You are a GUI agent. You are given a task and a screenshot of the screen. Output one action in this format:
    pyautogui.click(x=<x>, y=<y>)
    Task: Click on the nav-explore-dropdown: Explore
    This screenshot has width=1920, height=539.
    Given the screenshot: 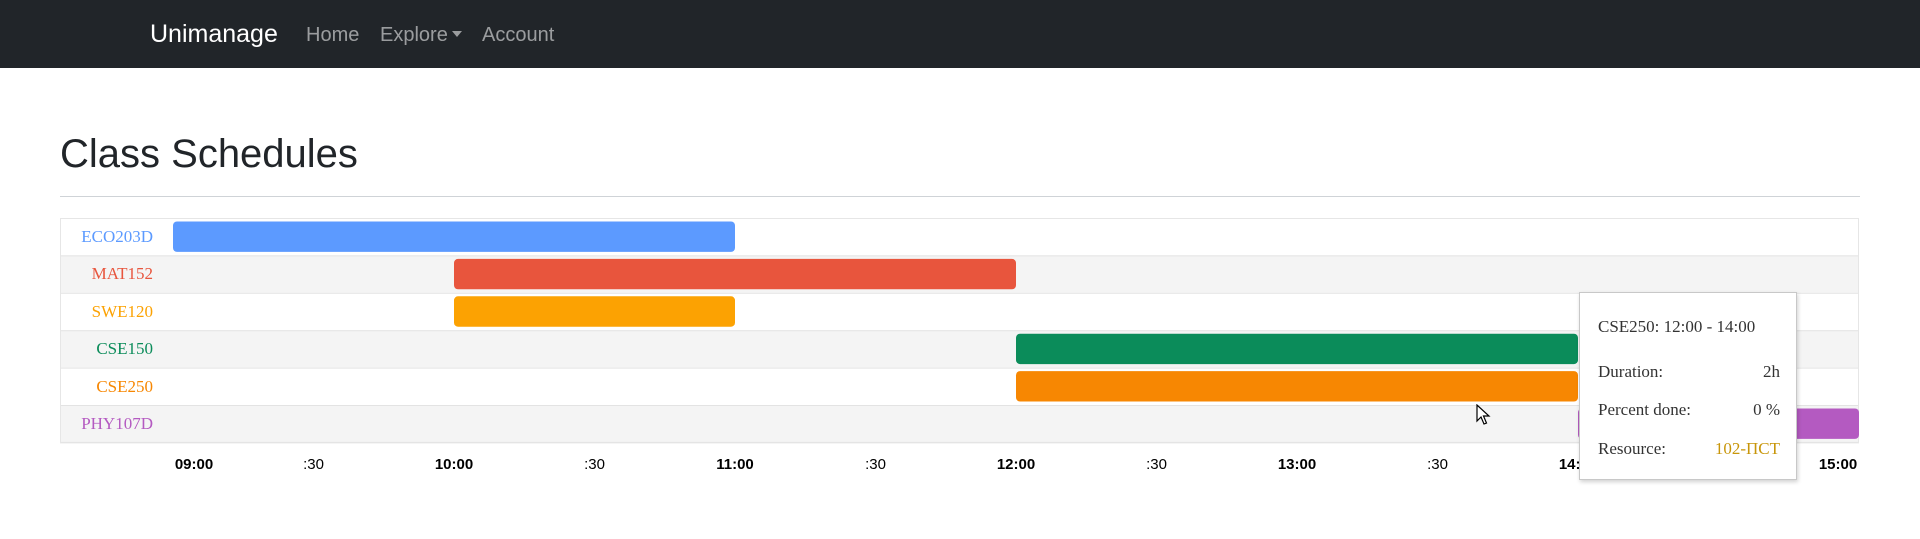 What is the action you would take?
    pyautogui.click(x=421, y=35)
    